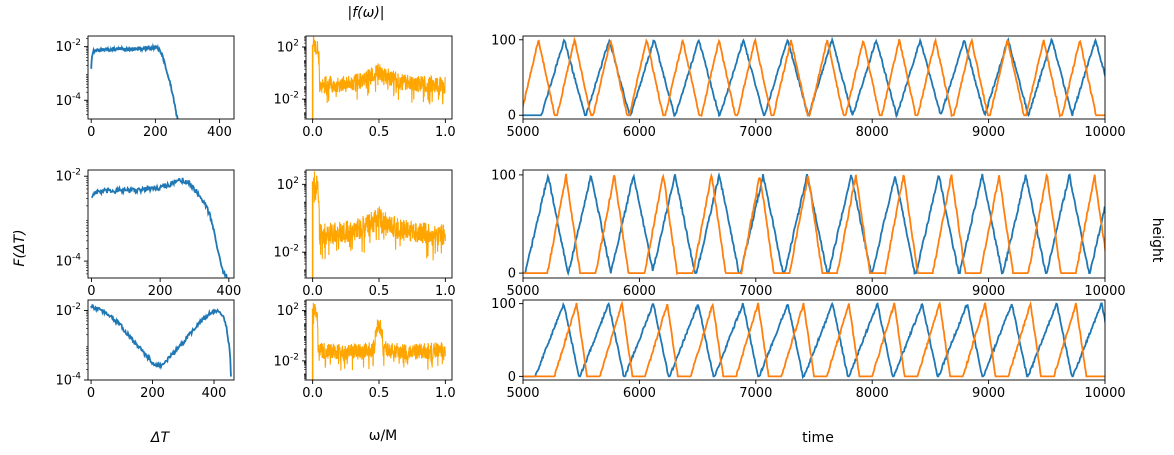  Describe the element at coordinates (160, 438) in the screenshot. I see `col1-xlabel: ΔT` at that location.